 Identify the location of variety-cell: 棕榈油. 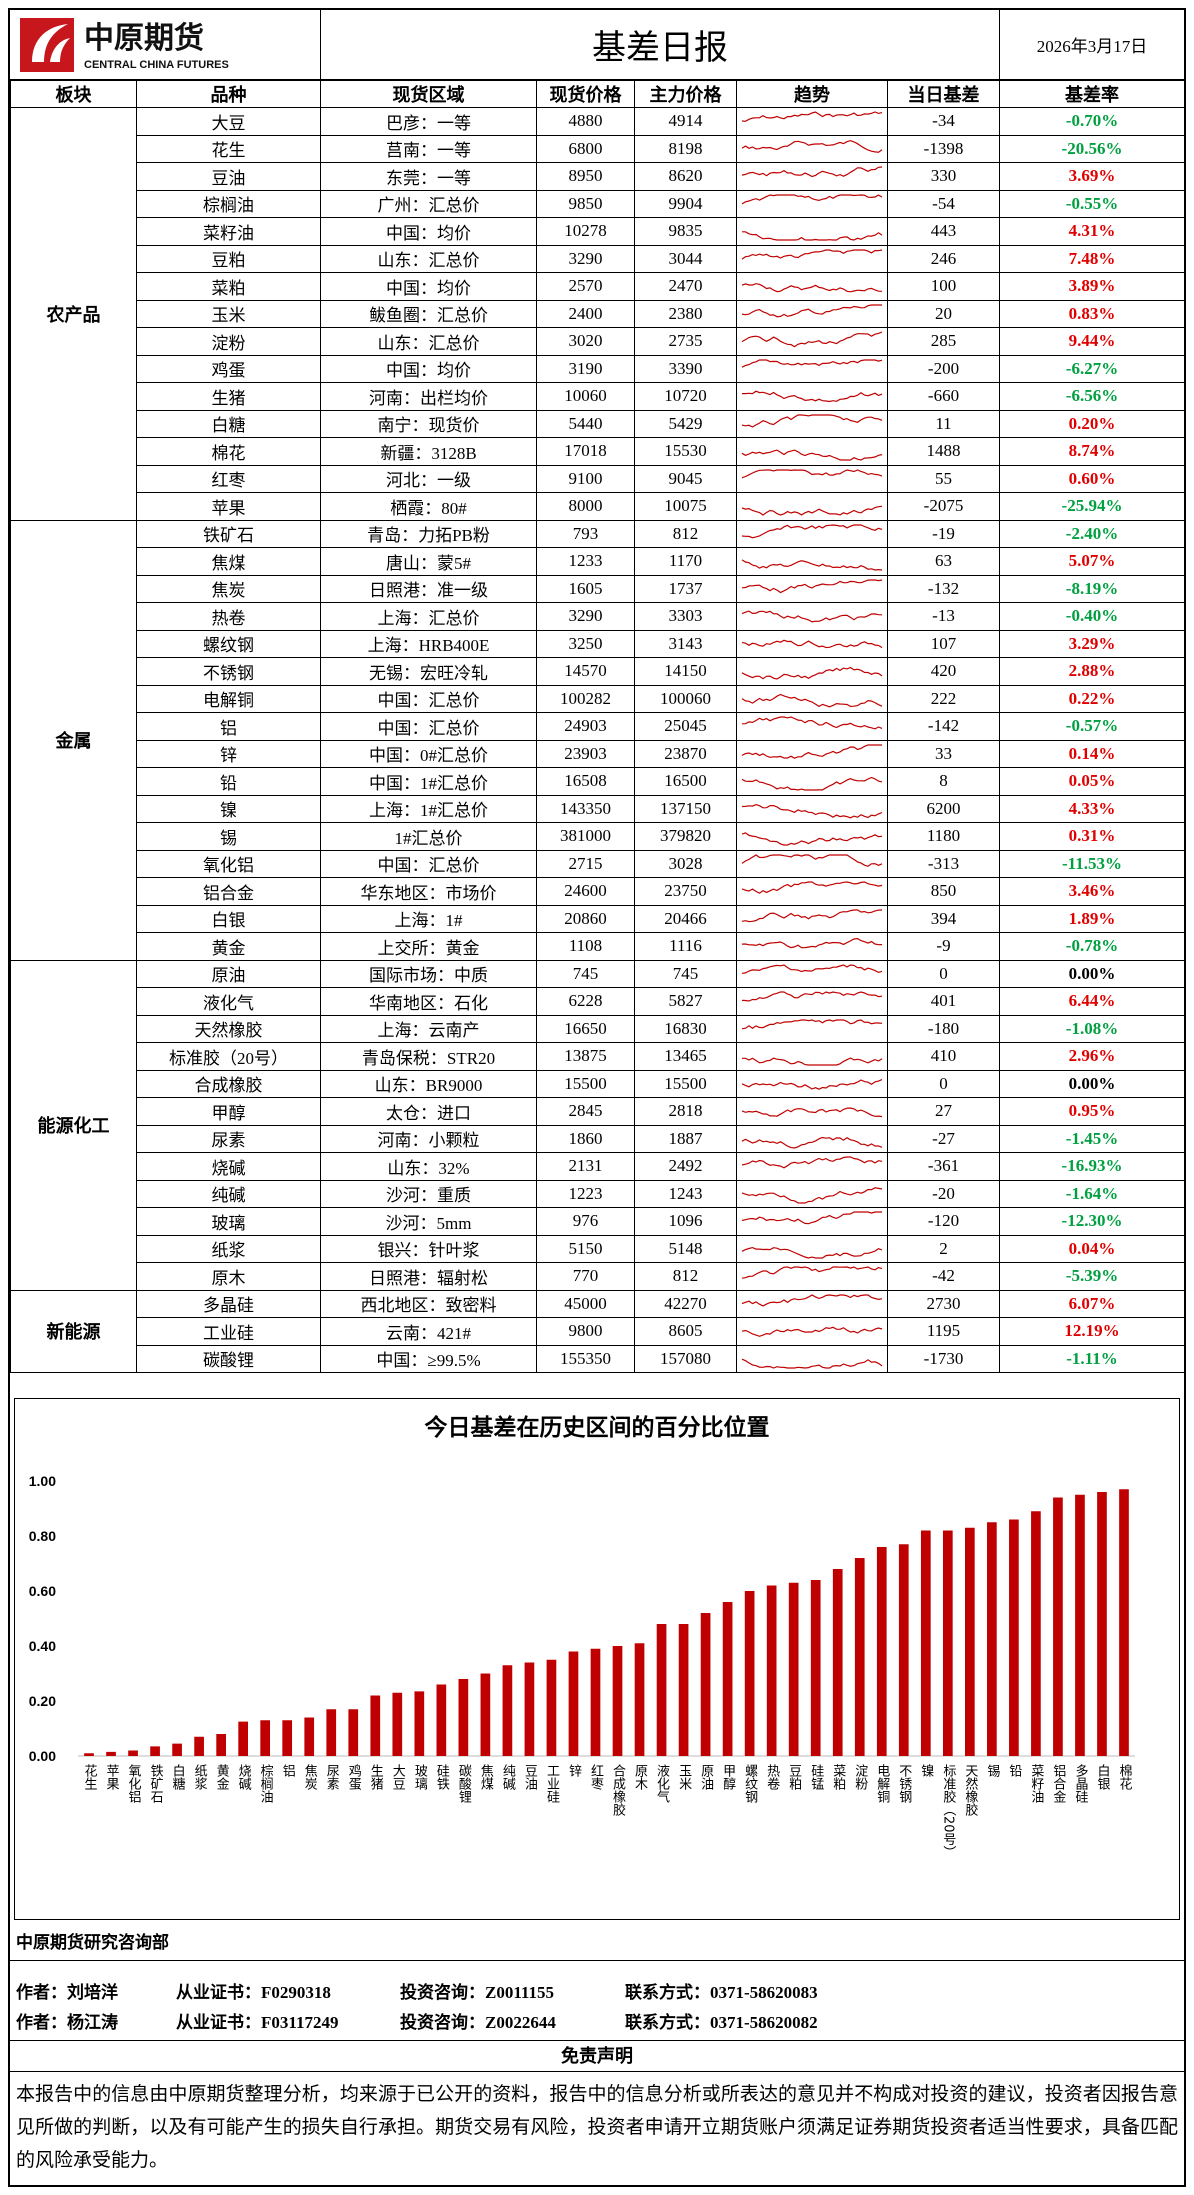
(228, 203).